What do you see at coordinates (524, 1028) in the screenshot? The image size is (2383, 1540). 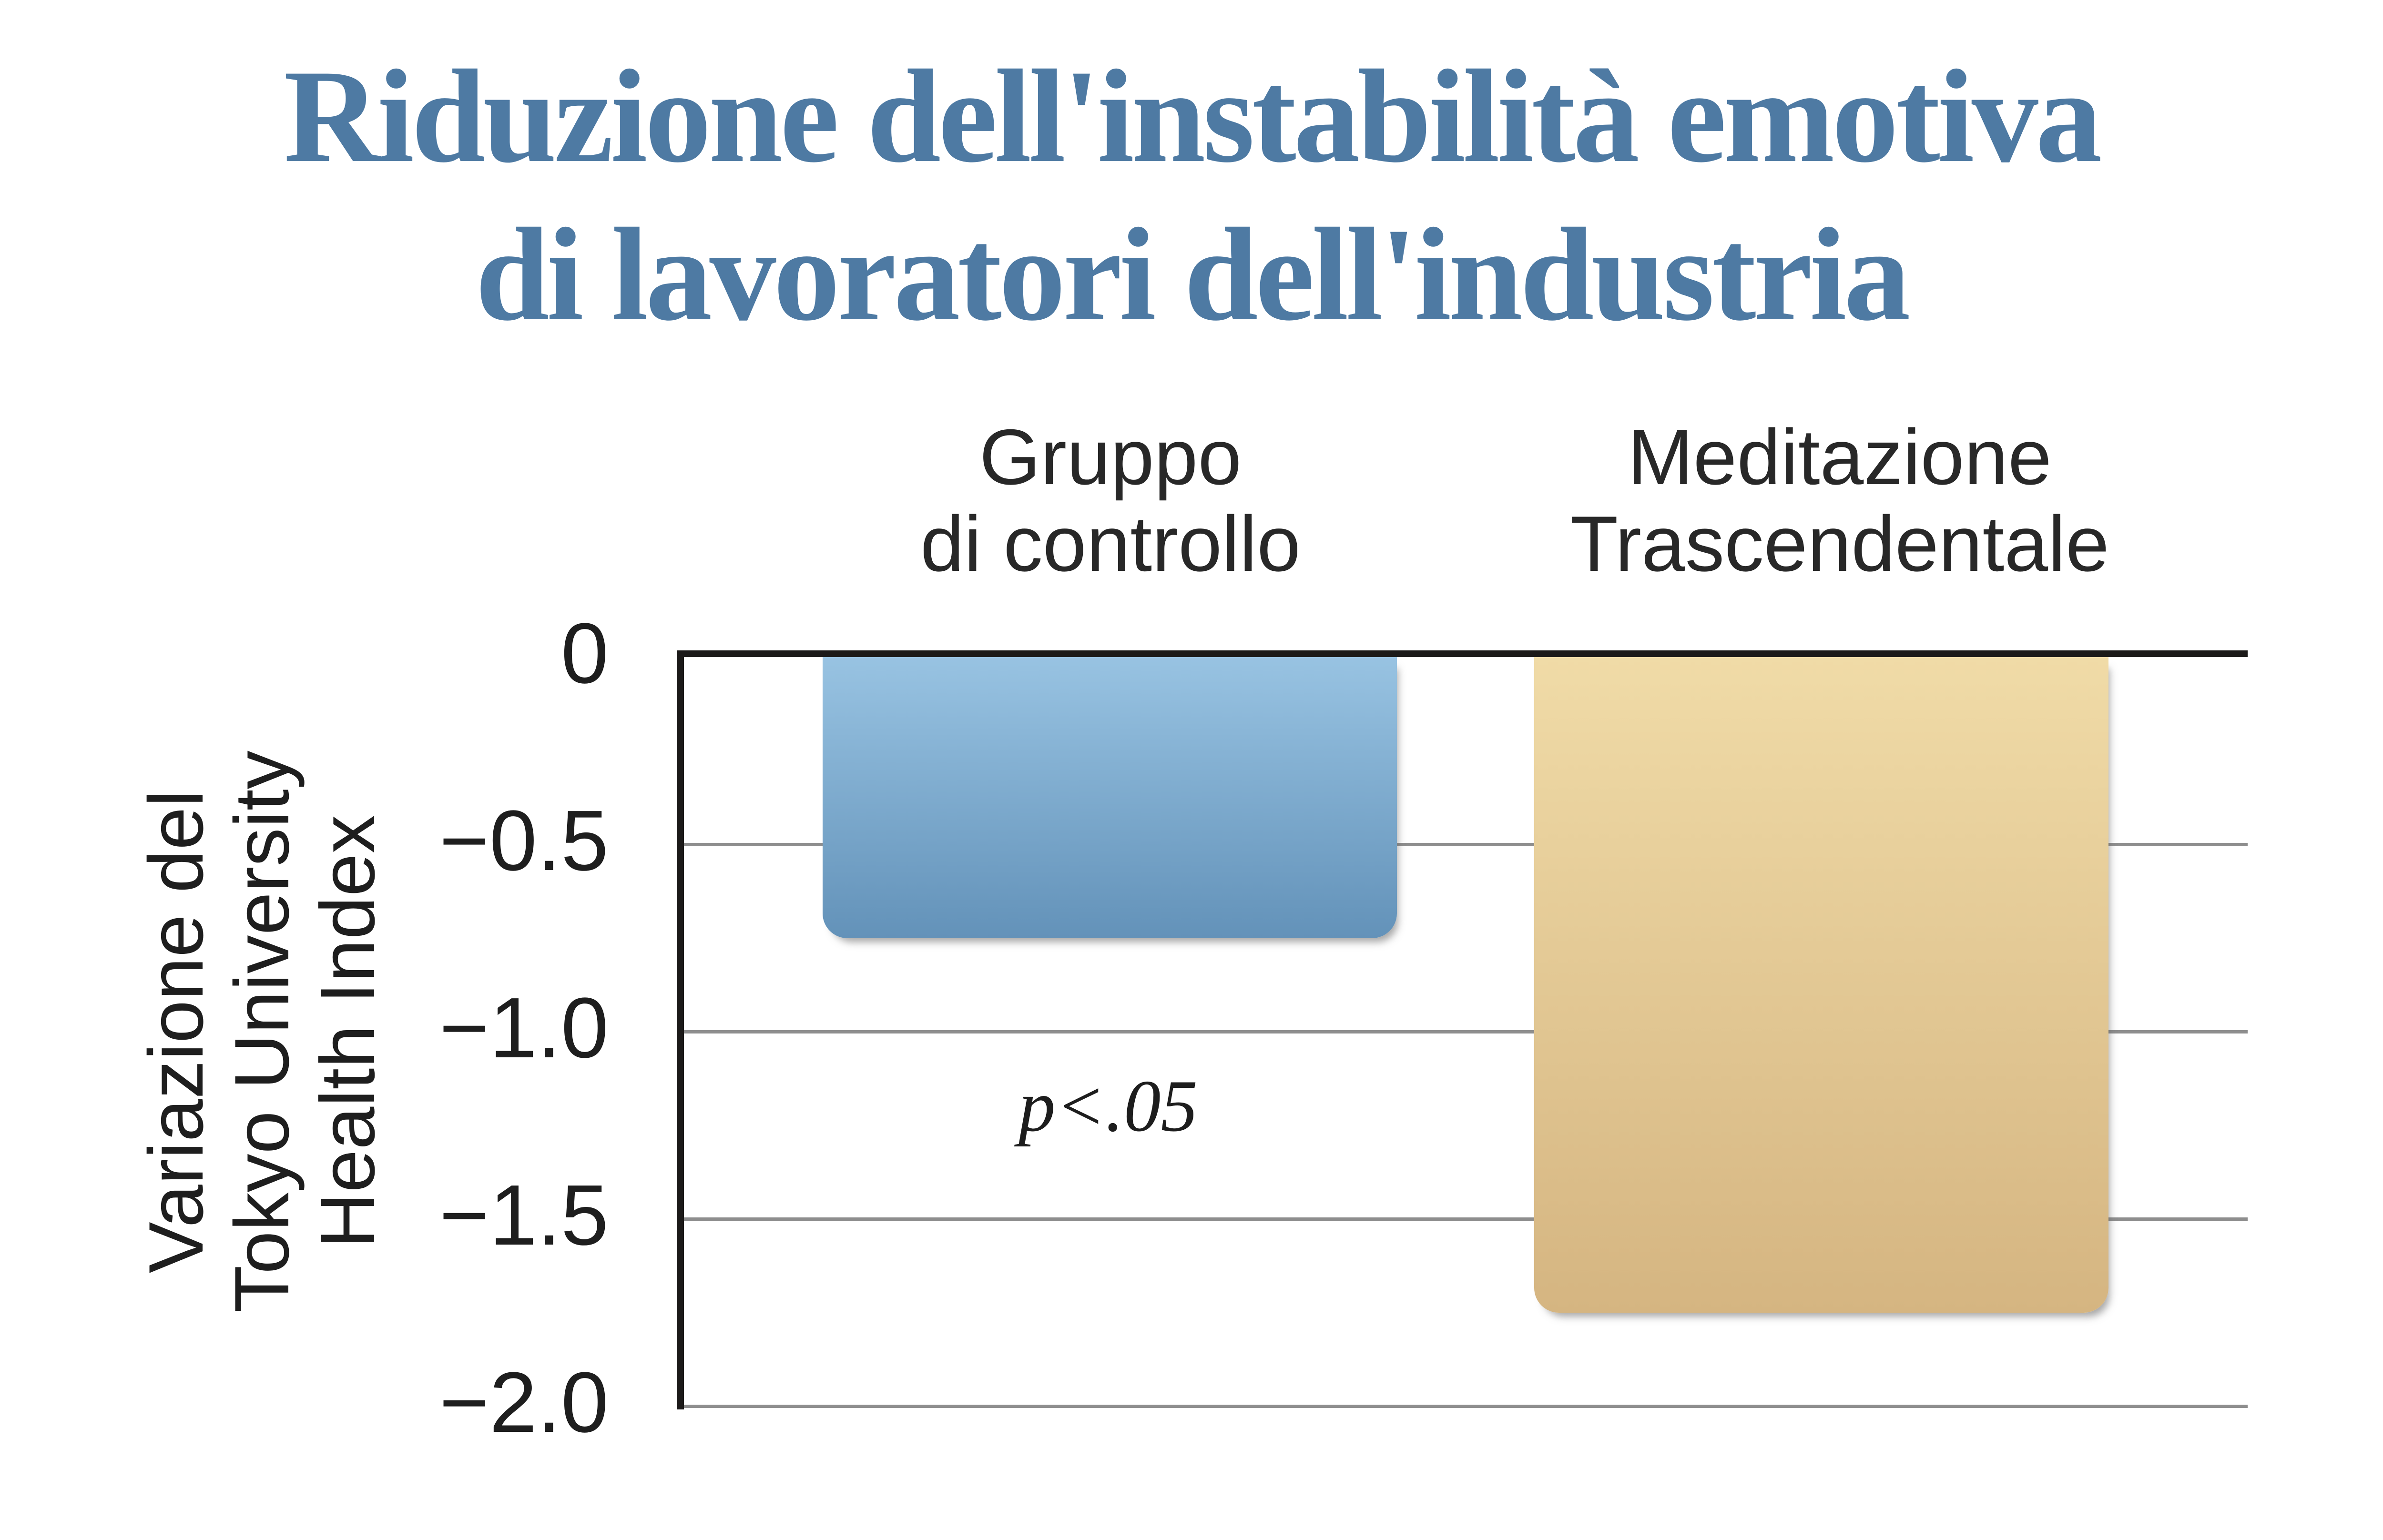 I see `y-tick-10: −1.0` at bounding box center [524, 1028].